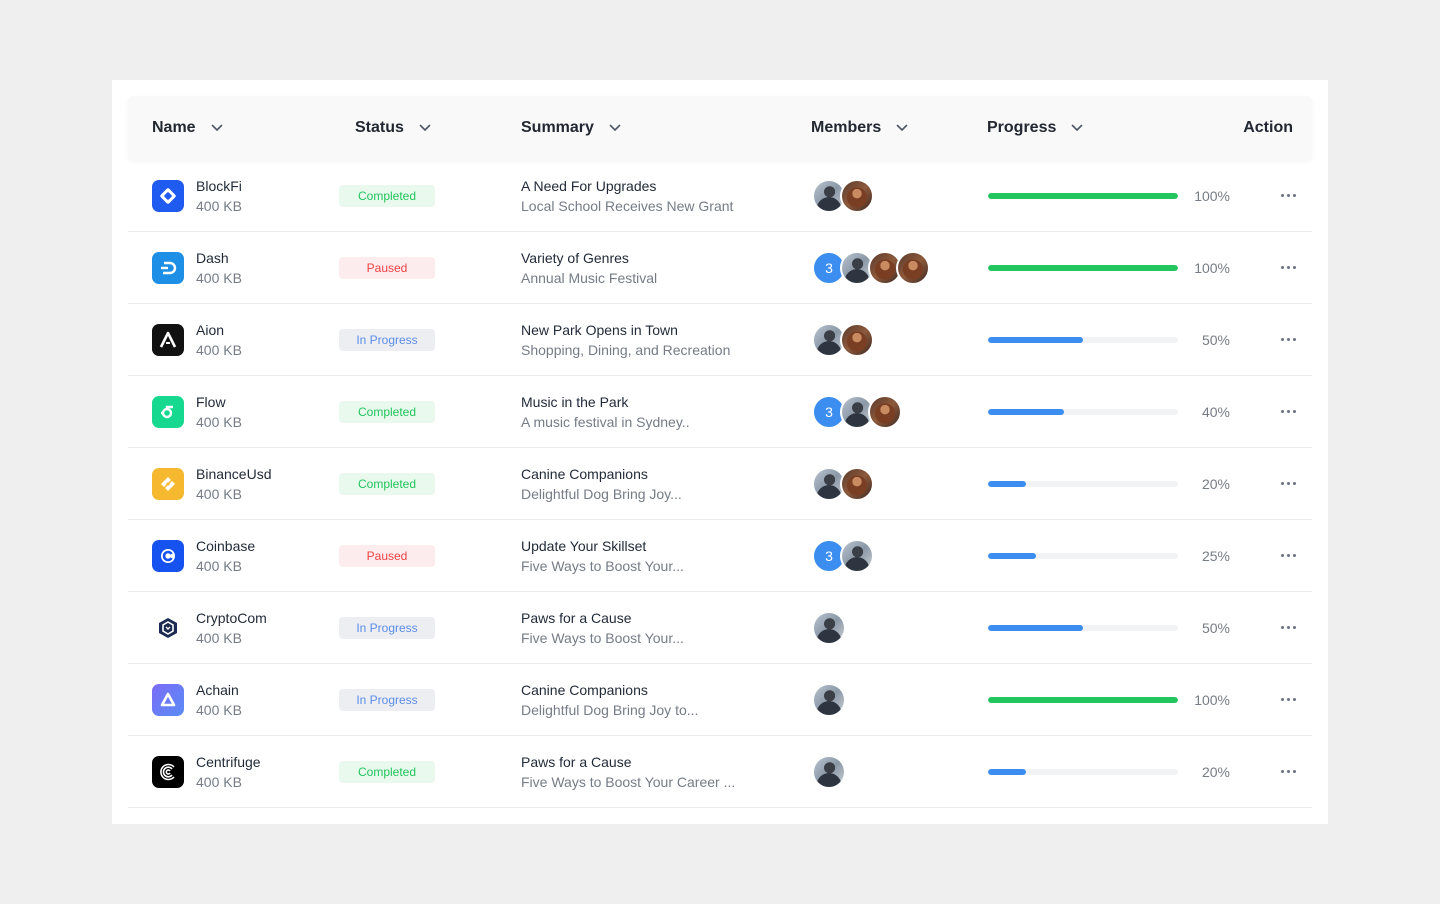 The width and height of the screenshot is (1440, 904). I want to click on name-cell: Dash 400 KB, so click(242, 267).